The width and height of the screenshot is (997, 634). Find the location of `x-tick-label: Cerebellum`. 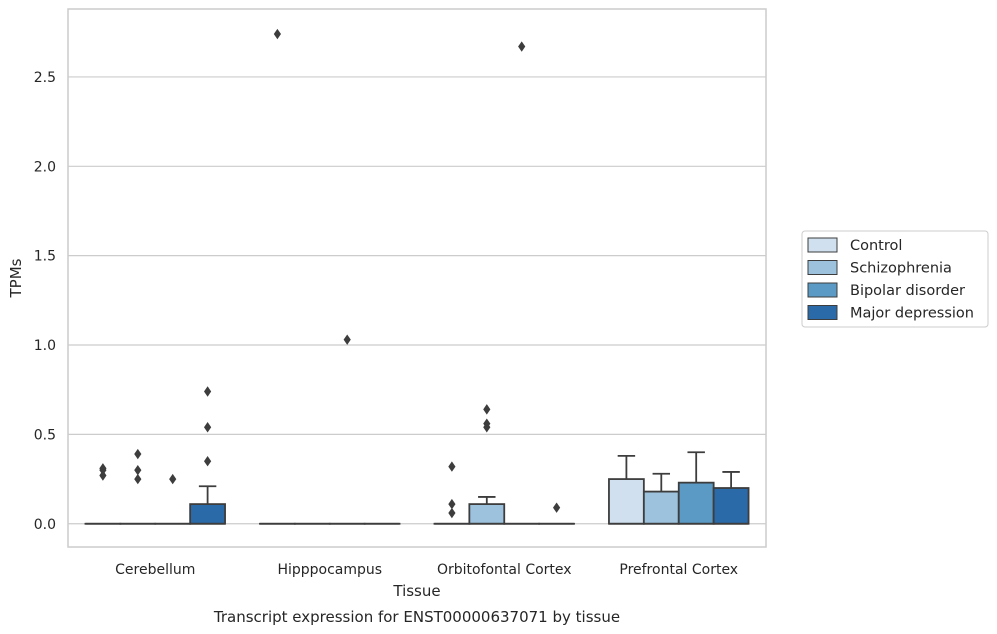

x-tick-label: Cerebellum is located at coordinates (155, 570).